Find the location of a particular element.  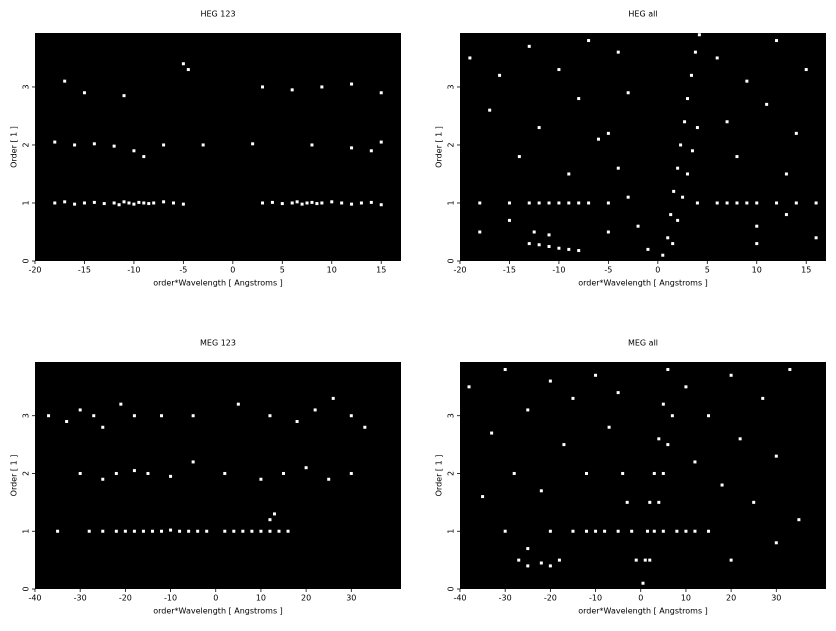

x-tick-label: 10 is located at coordinates (686, 598).